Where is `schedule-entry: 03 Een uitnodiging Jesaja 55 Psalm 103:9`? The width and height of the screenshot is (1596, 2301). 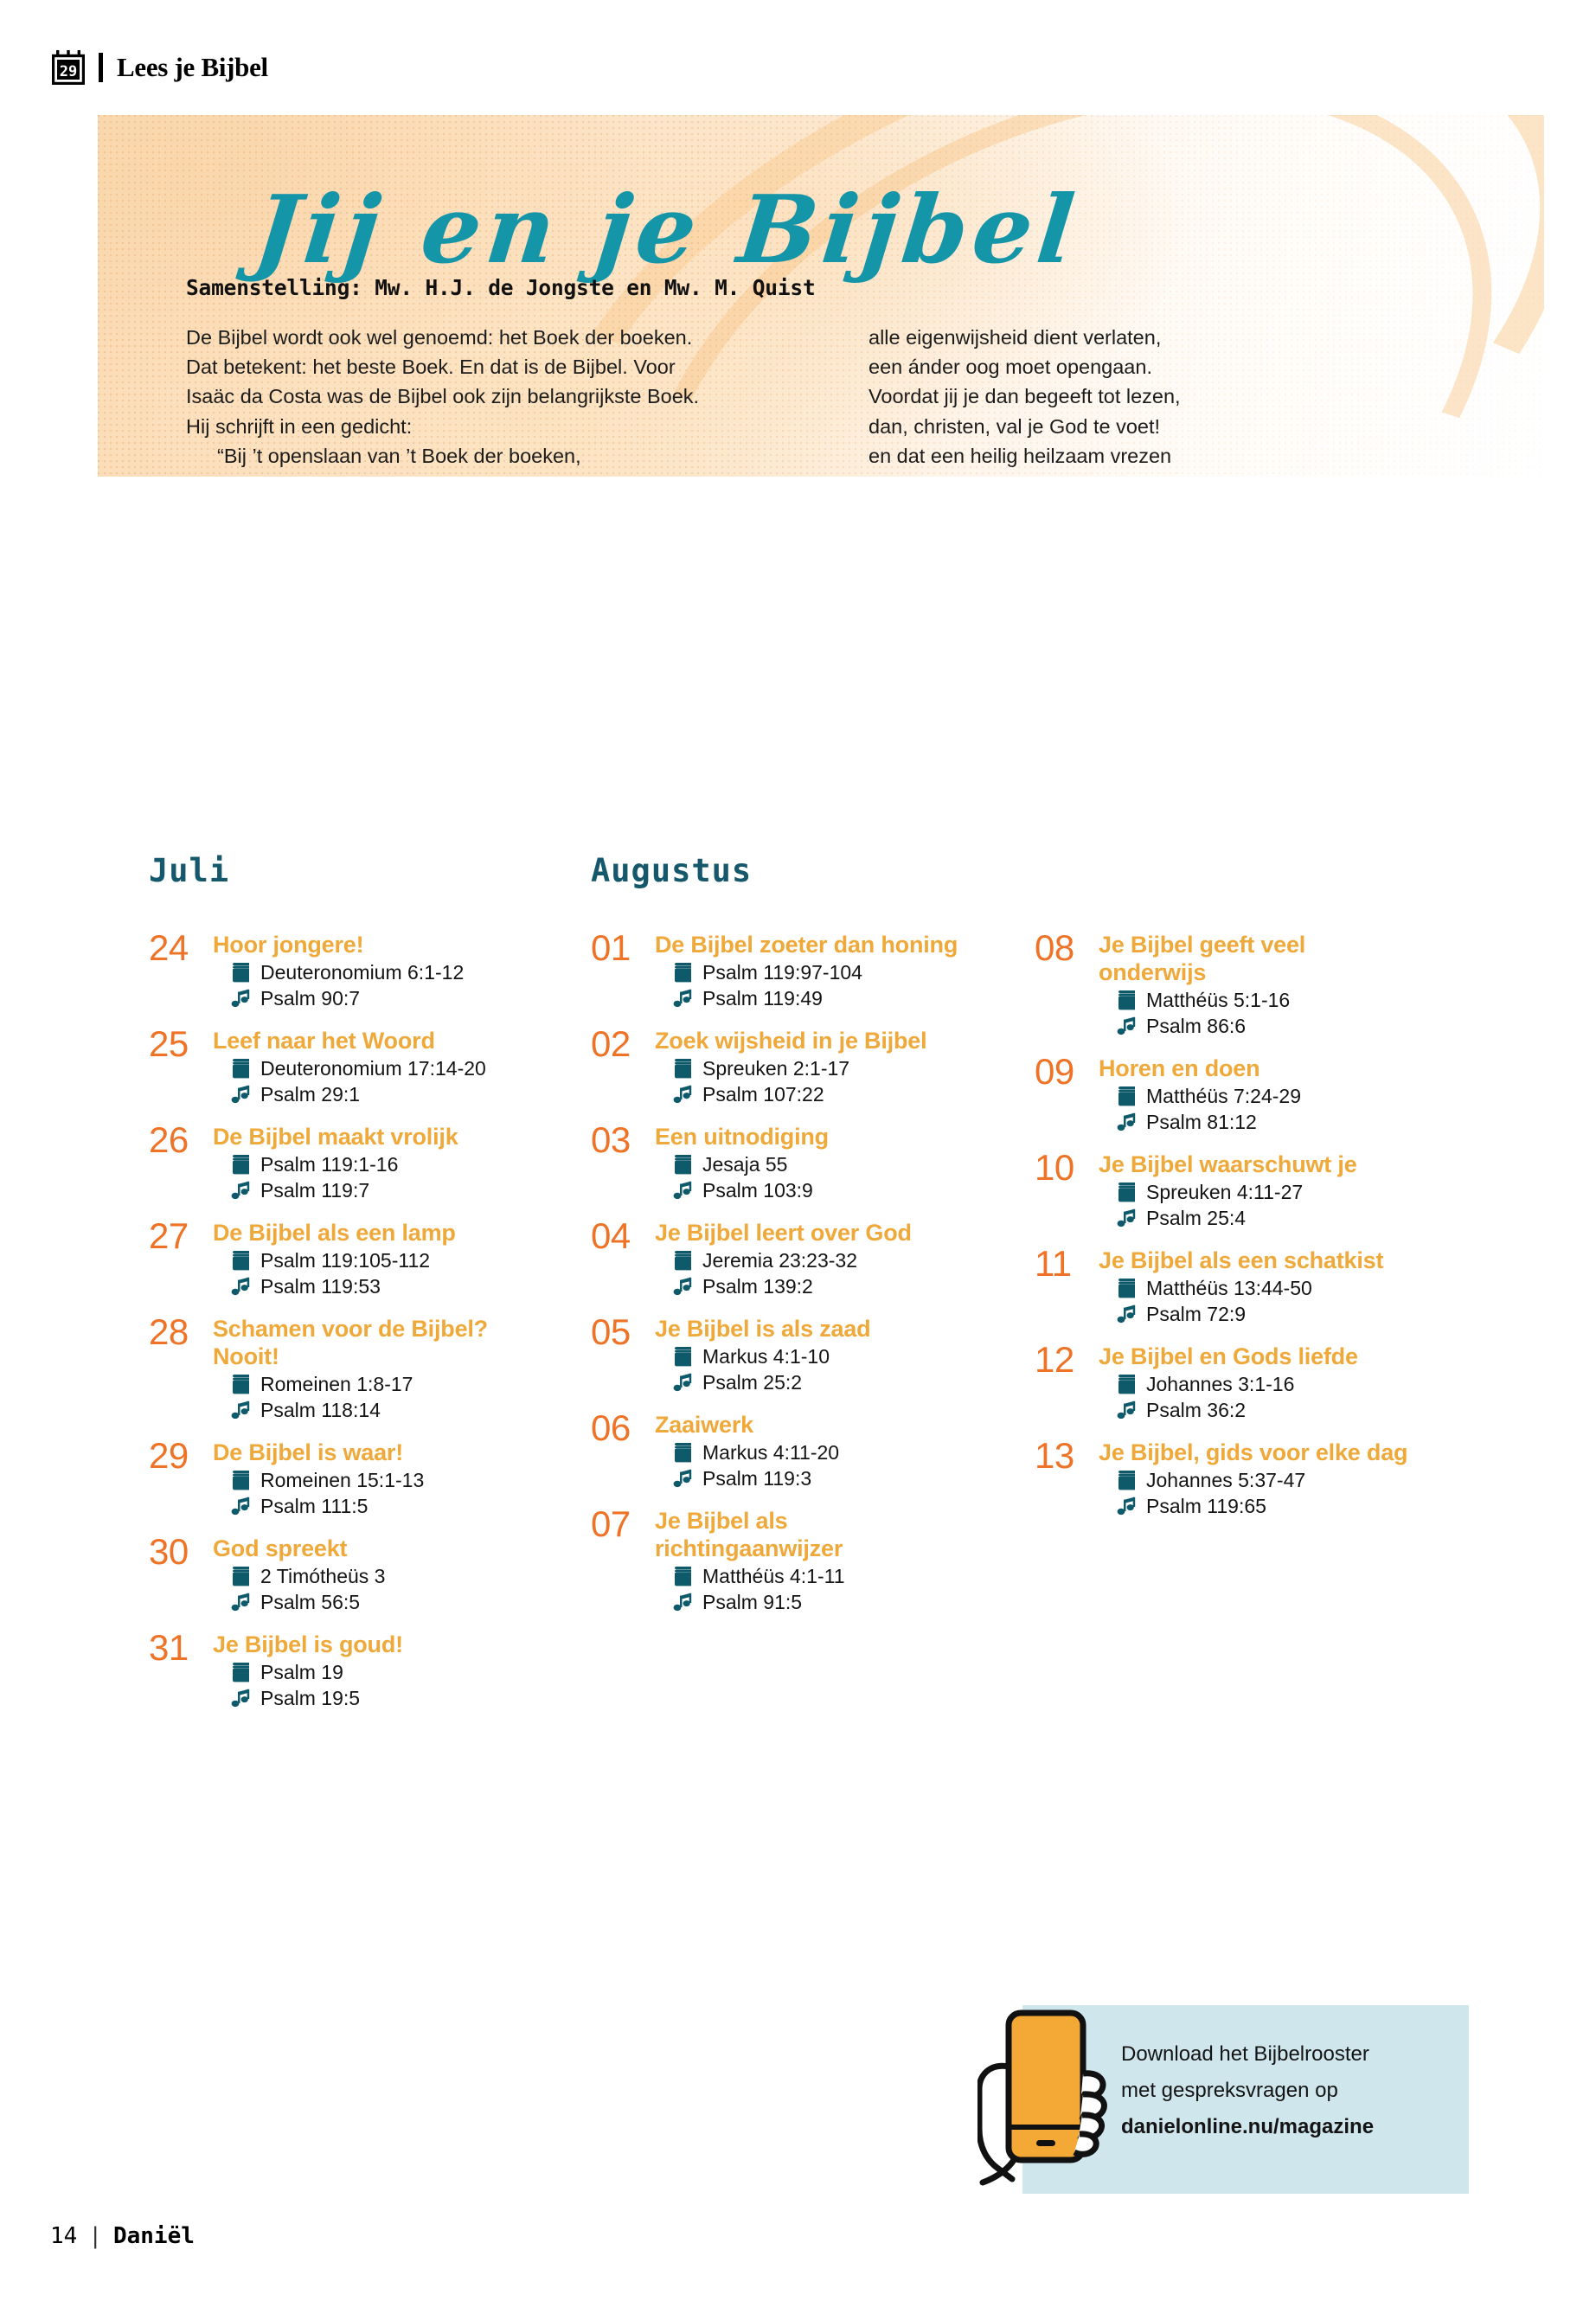
schedule-entry: 03 Een uitnodiging Jesaja 55 Psalm 103:9 is located at coordinates (774, 1162).